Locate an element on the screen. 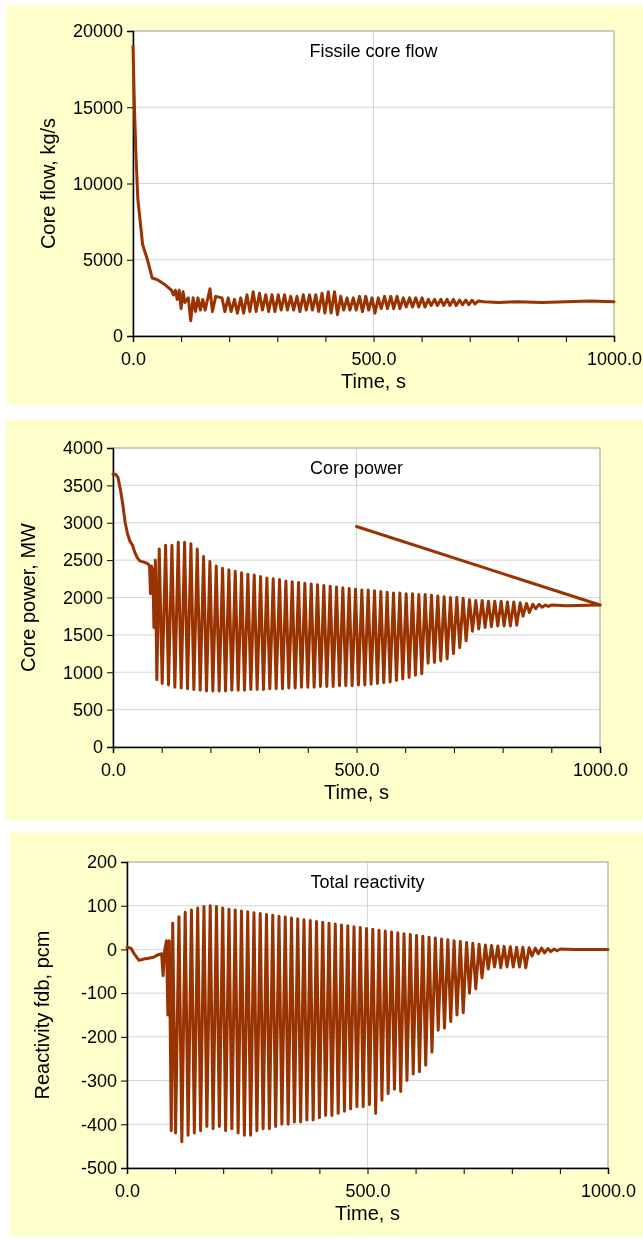 This screenshot has height=1241, width=643. text: Core power is located at coordinates (356, 468).